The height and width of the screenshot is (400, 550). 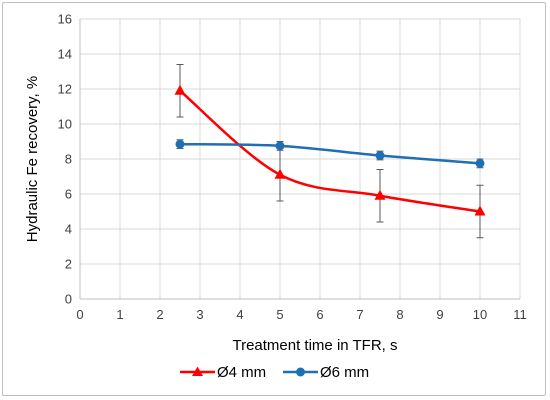 I want to click on legend-entry-d6: Ø6 mm, so click(x=326, y=372).